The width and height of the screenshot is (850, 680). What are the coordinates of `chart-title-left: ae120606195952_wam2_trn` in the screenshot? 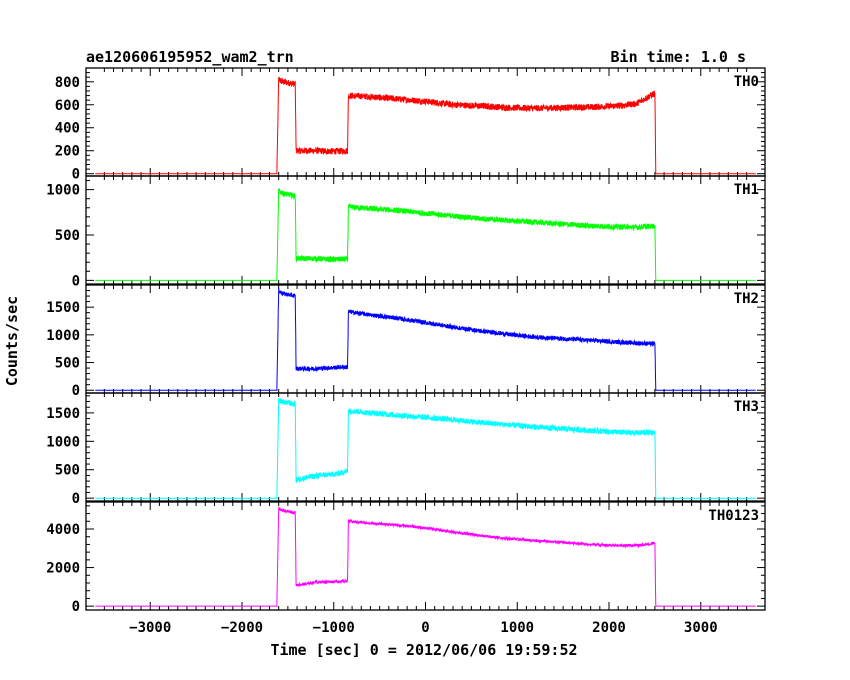 It's located at (190, 57).